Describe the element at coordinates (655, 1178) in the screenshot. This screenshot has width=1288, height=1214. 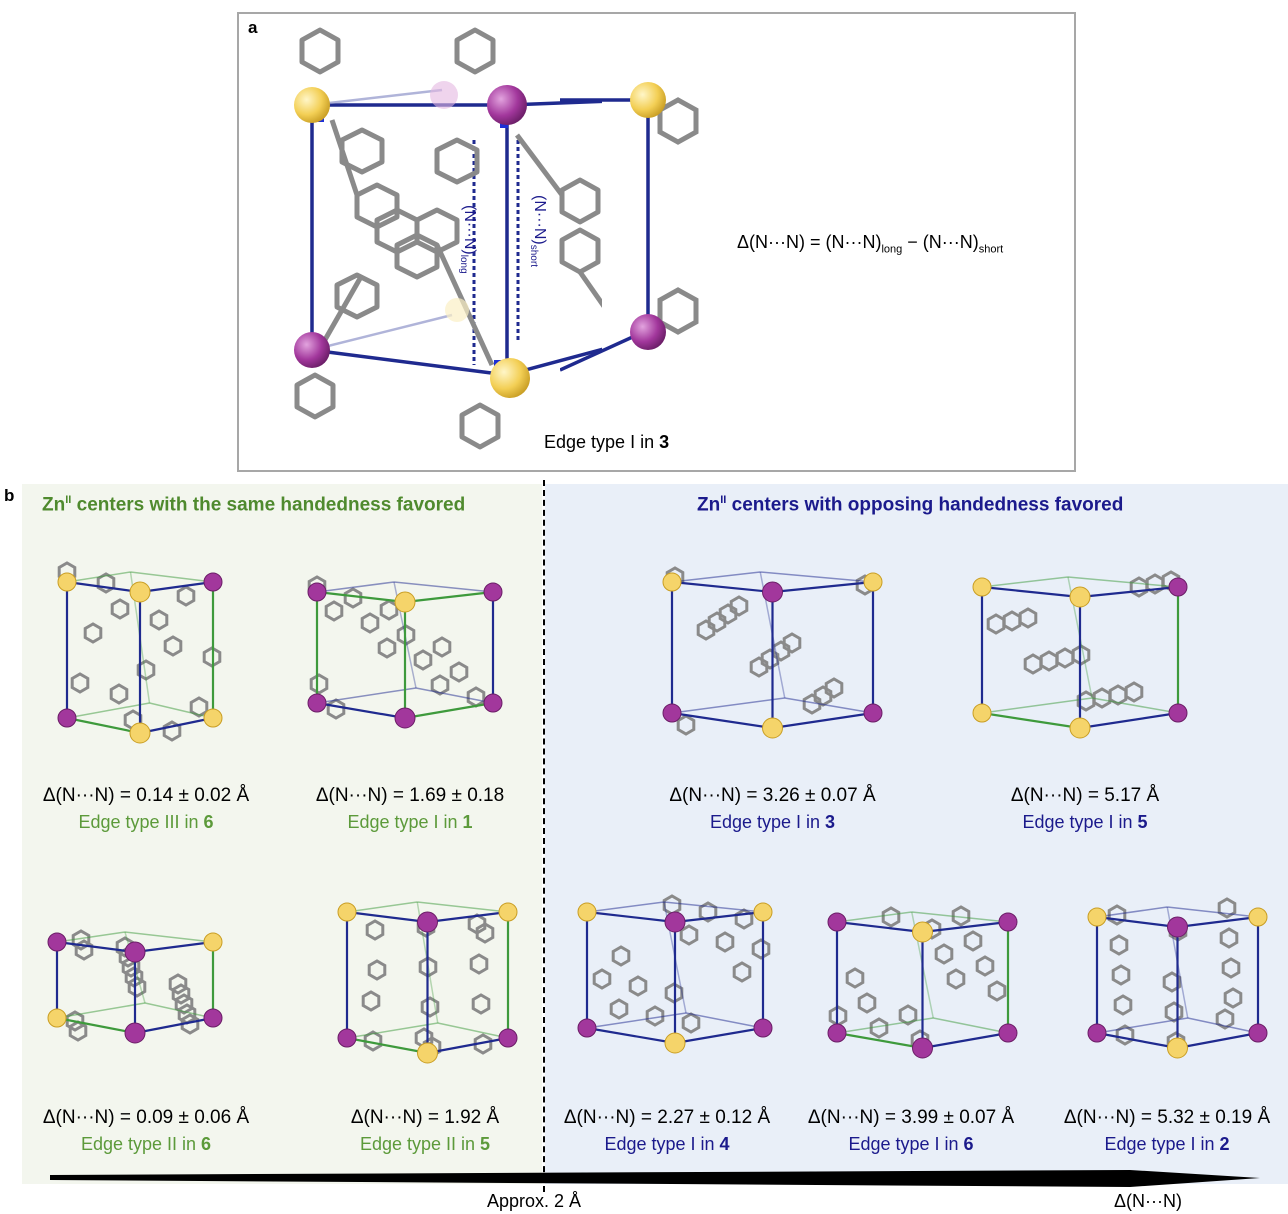
I see `delta-trend-arrow` at that location.